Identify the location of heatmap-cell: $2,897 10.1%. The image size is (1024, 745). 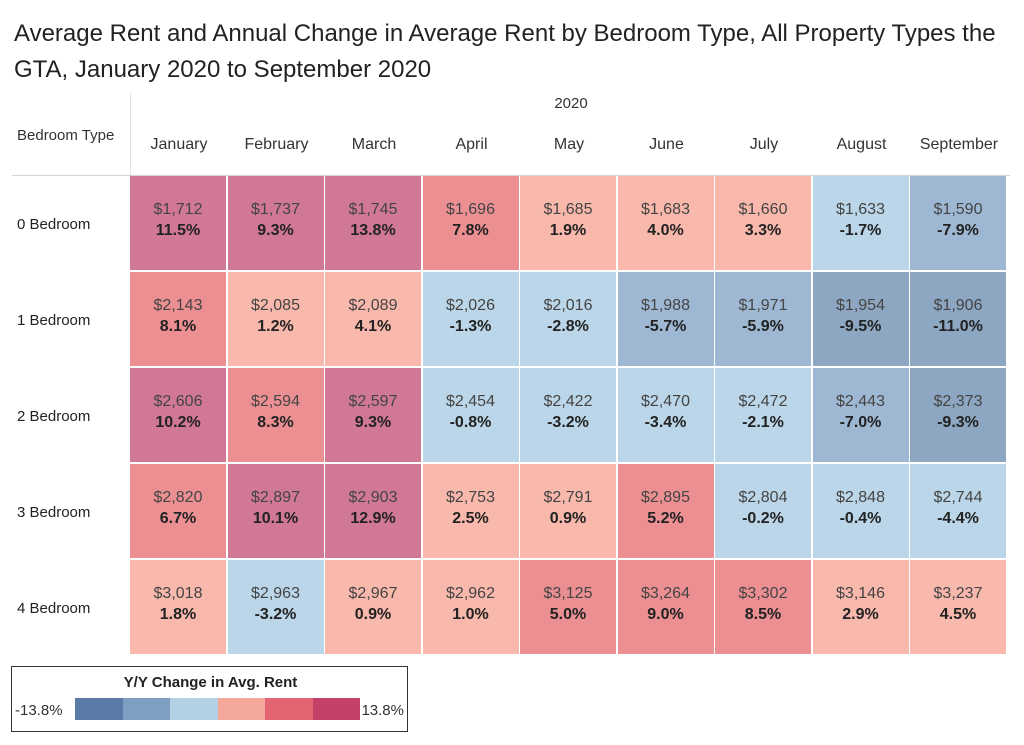
(276, 511).